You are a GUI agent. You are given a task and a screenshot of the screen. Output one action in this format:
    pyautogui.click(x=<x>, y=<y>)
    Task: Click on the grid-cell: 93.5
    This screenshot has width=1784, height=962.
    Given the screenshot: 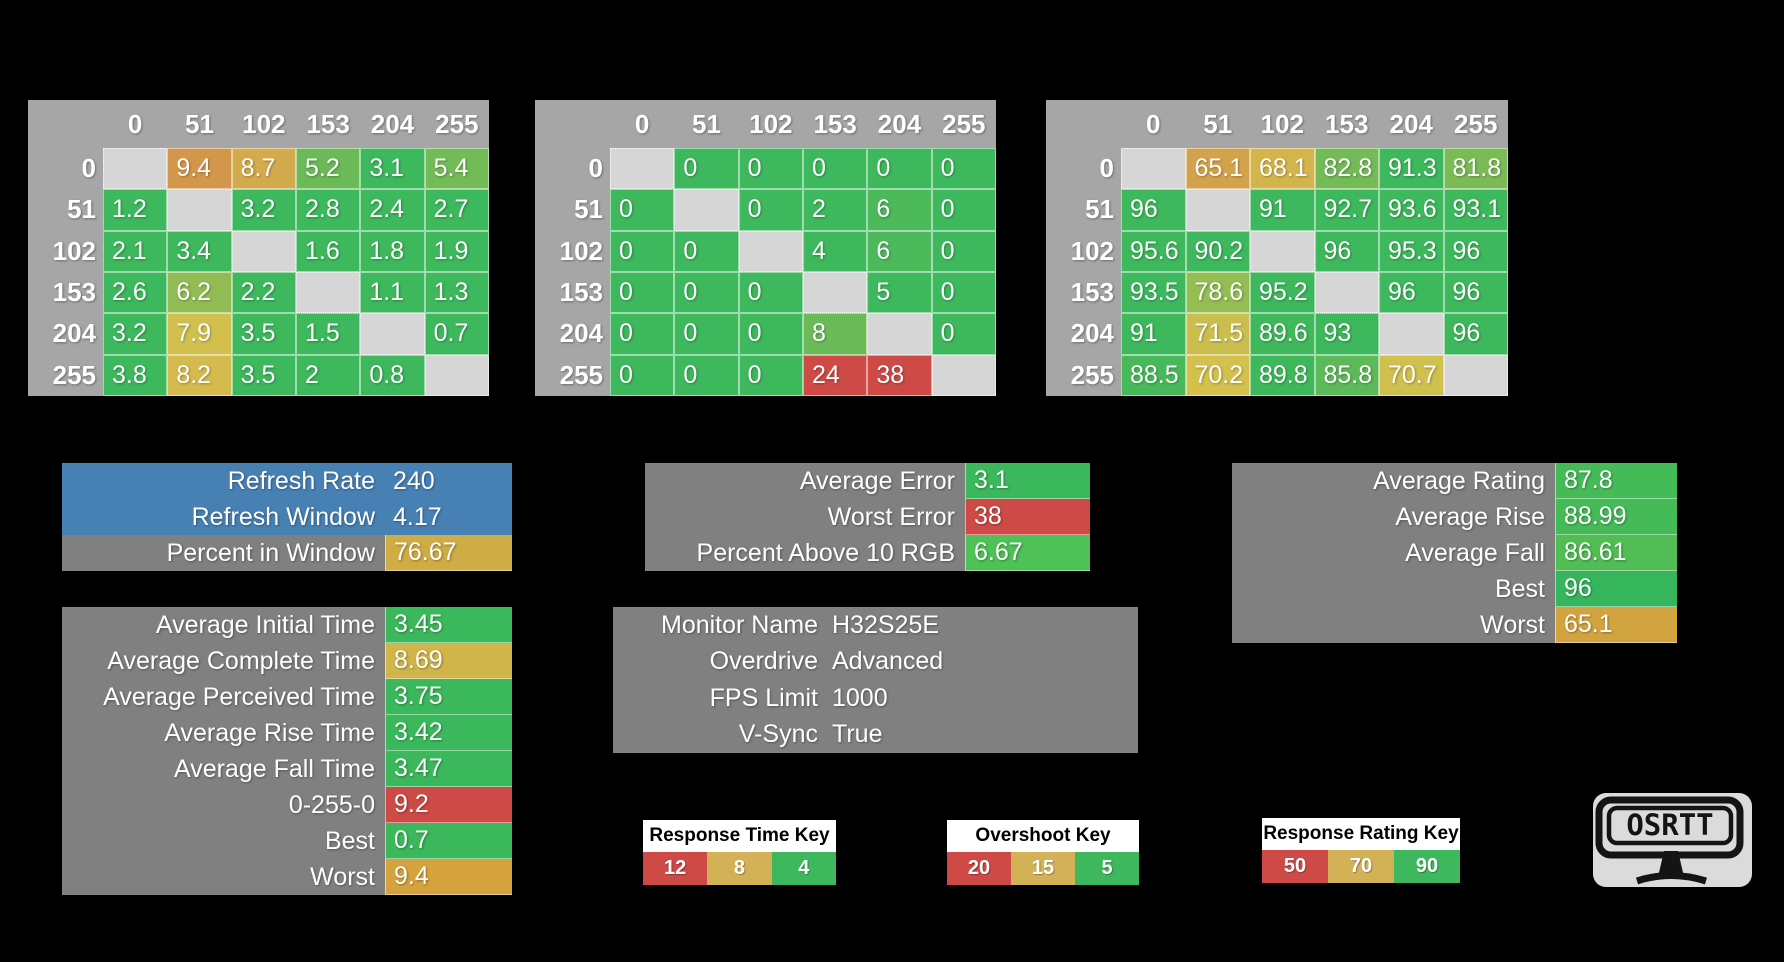 What is the action you would take?
    pyautogui.click(x=1153, y=292)
    